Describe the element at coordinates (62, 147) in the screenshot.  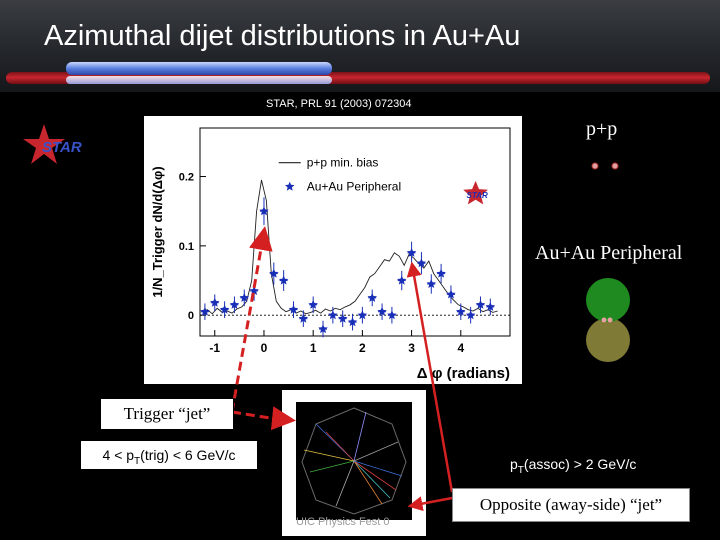
I see `logo-text: STAR` at that location.